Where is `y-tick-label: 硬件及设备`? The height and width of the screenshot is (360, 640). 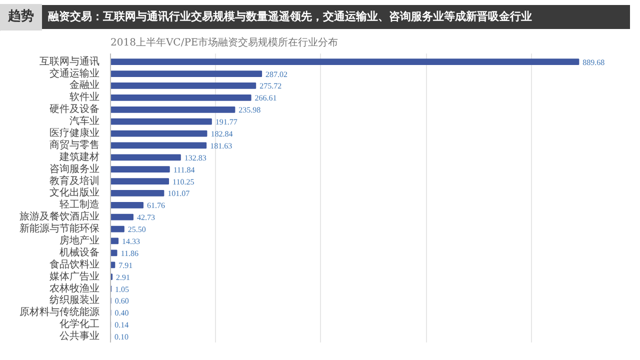 y-tick-label: 硬件及设备 is located at coordinates (75, 109).